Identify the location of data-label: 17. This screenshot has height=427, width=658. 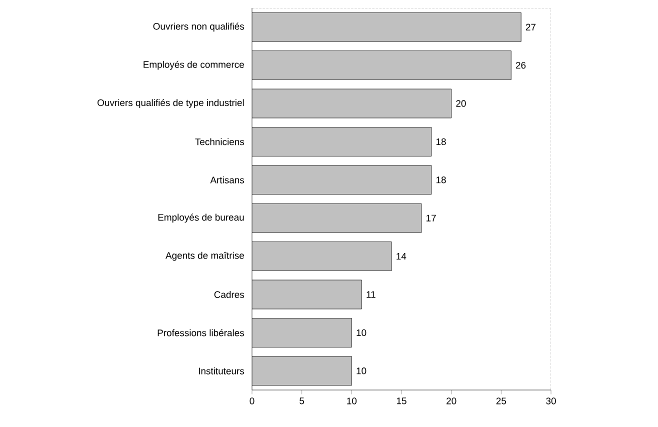
(431, 218).